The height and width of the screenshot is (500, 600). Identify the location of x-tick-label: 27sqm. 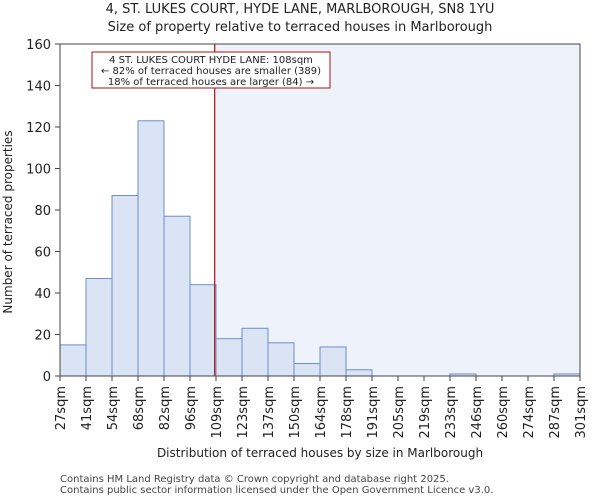
(61, 408).